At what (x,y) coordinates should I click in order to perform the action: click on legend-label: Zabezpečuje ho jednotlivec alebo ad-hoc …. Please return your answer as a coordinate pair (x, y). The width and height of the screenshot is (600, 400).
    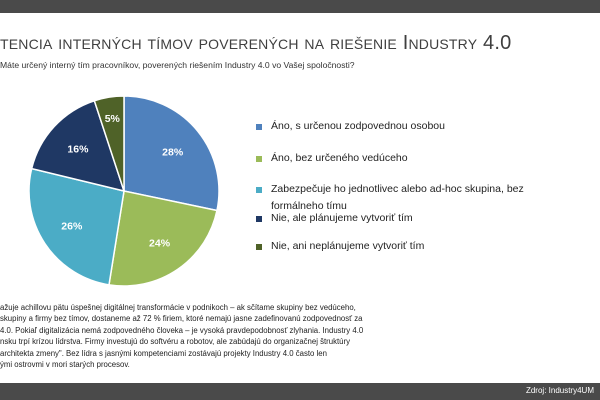
    Looking at the image, I should click on (397, 197).